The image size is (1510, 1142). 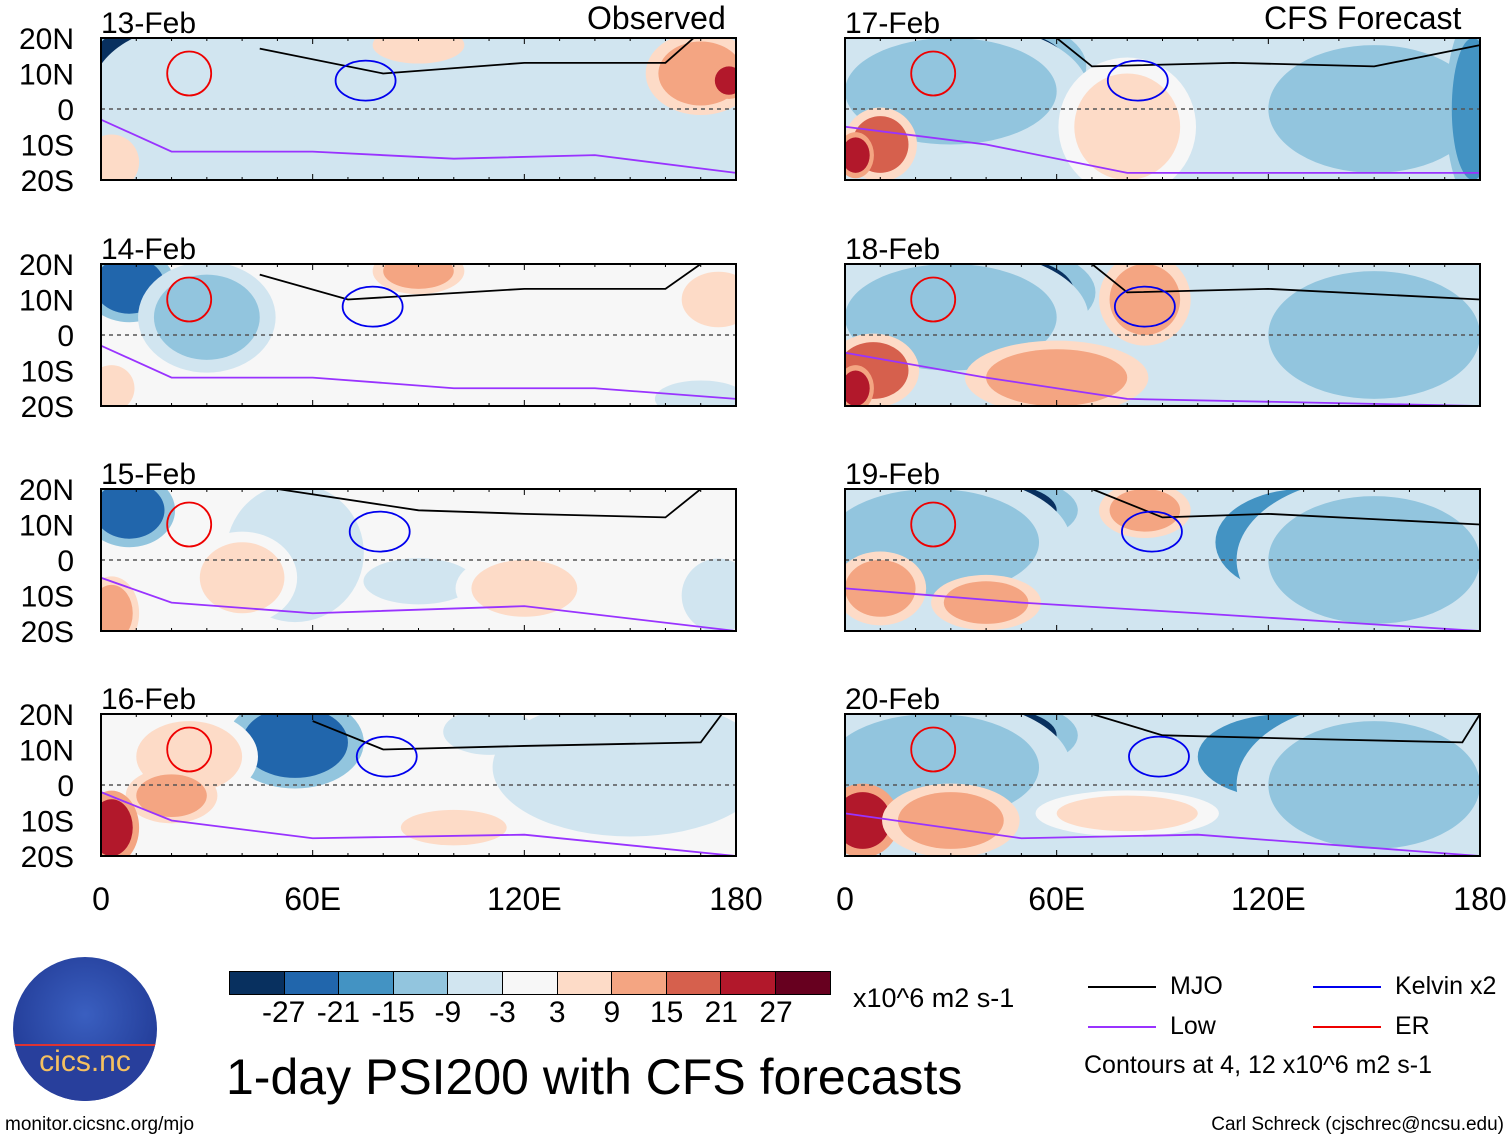 What do you see at coordinates (1412, 1026) in the screenshot?
I see `legend-label: ER` at bounding box center [1412, 1026].